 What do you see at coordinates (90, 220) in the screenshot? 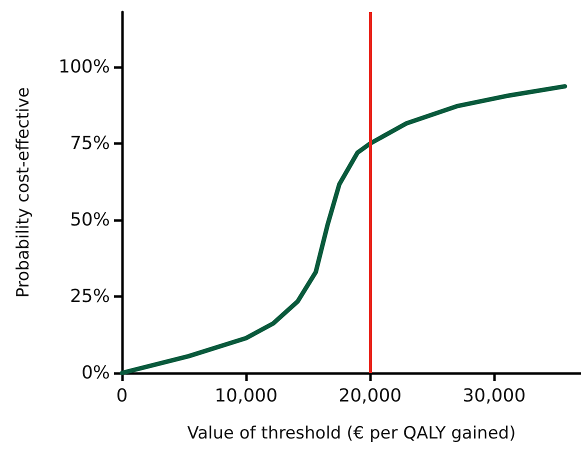
I see `y-tick-label: 50%` at bounding box center [90, 220].